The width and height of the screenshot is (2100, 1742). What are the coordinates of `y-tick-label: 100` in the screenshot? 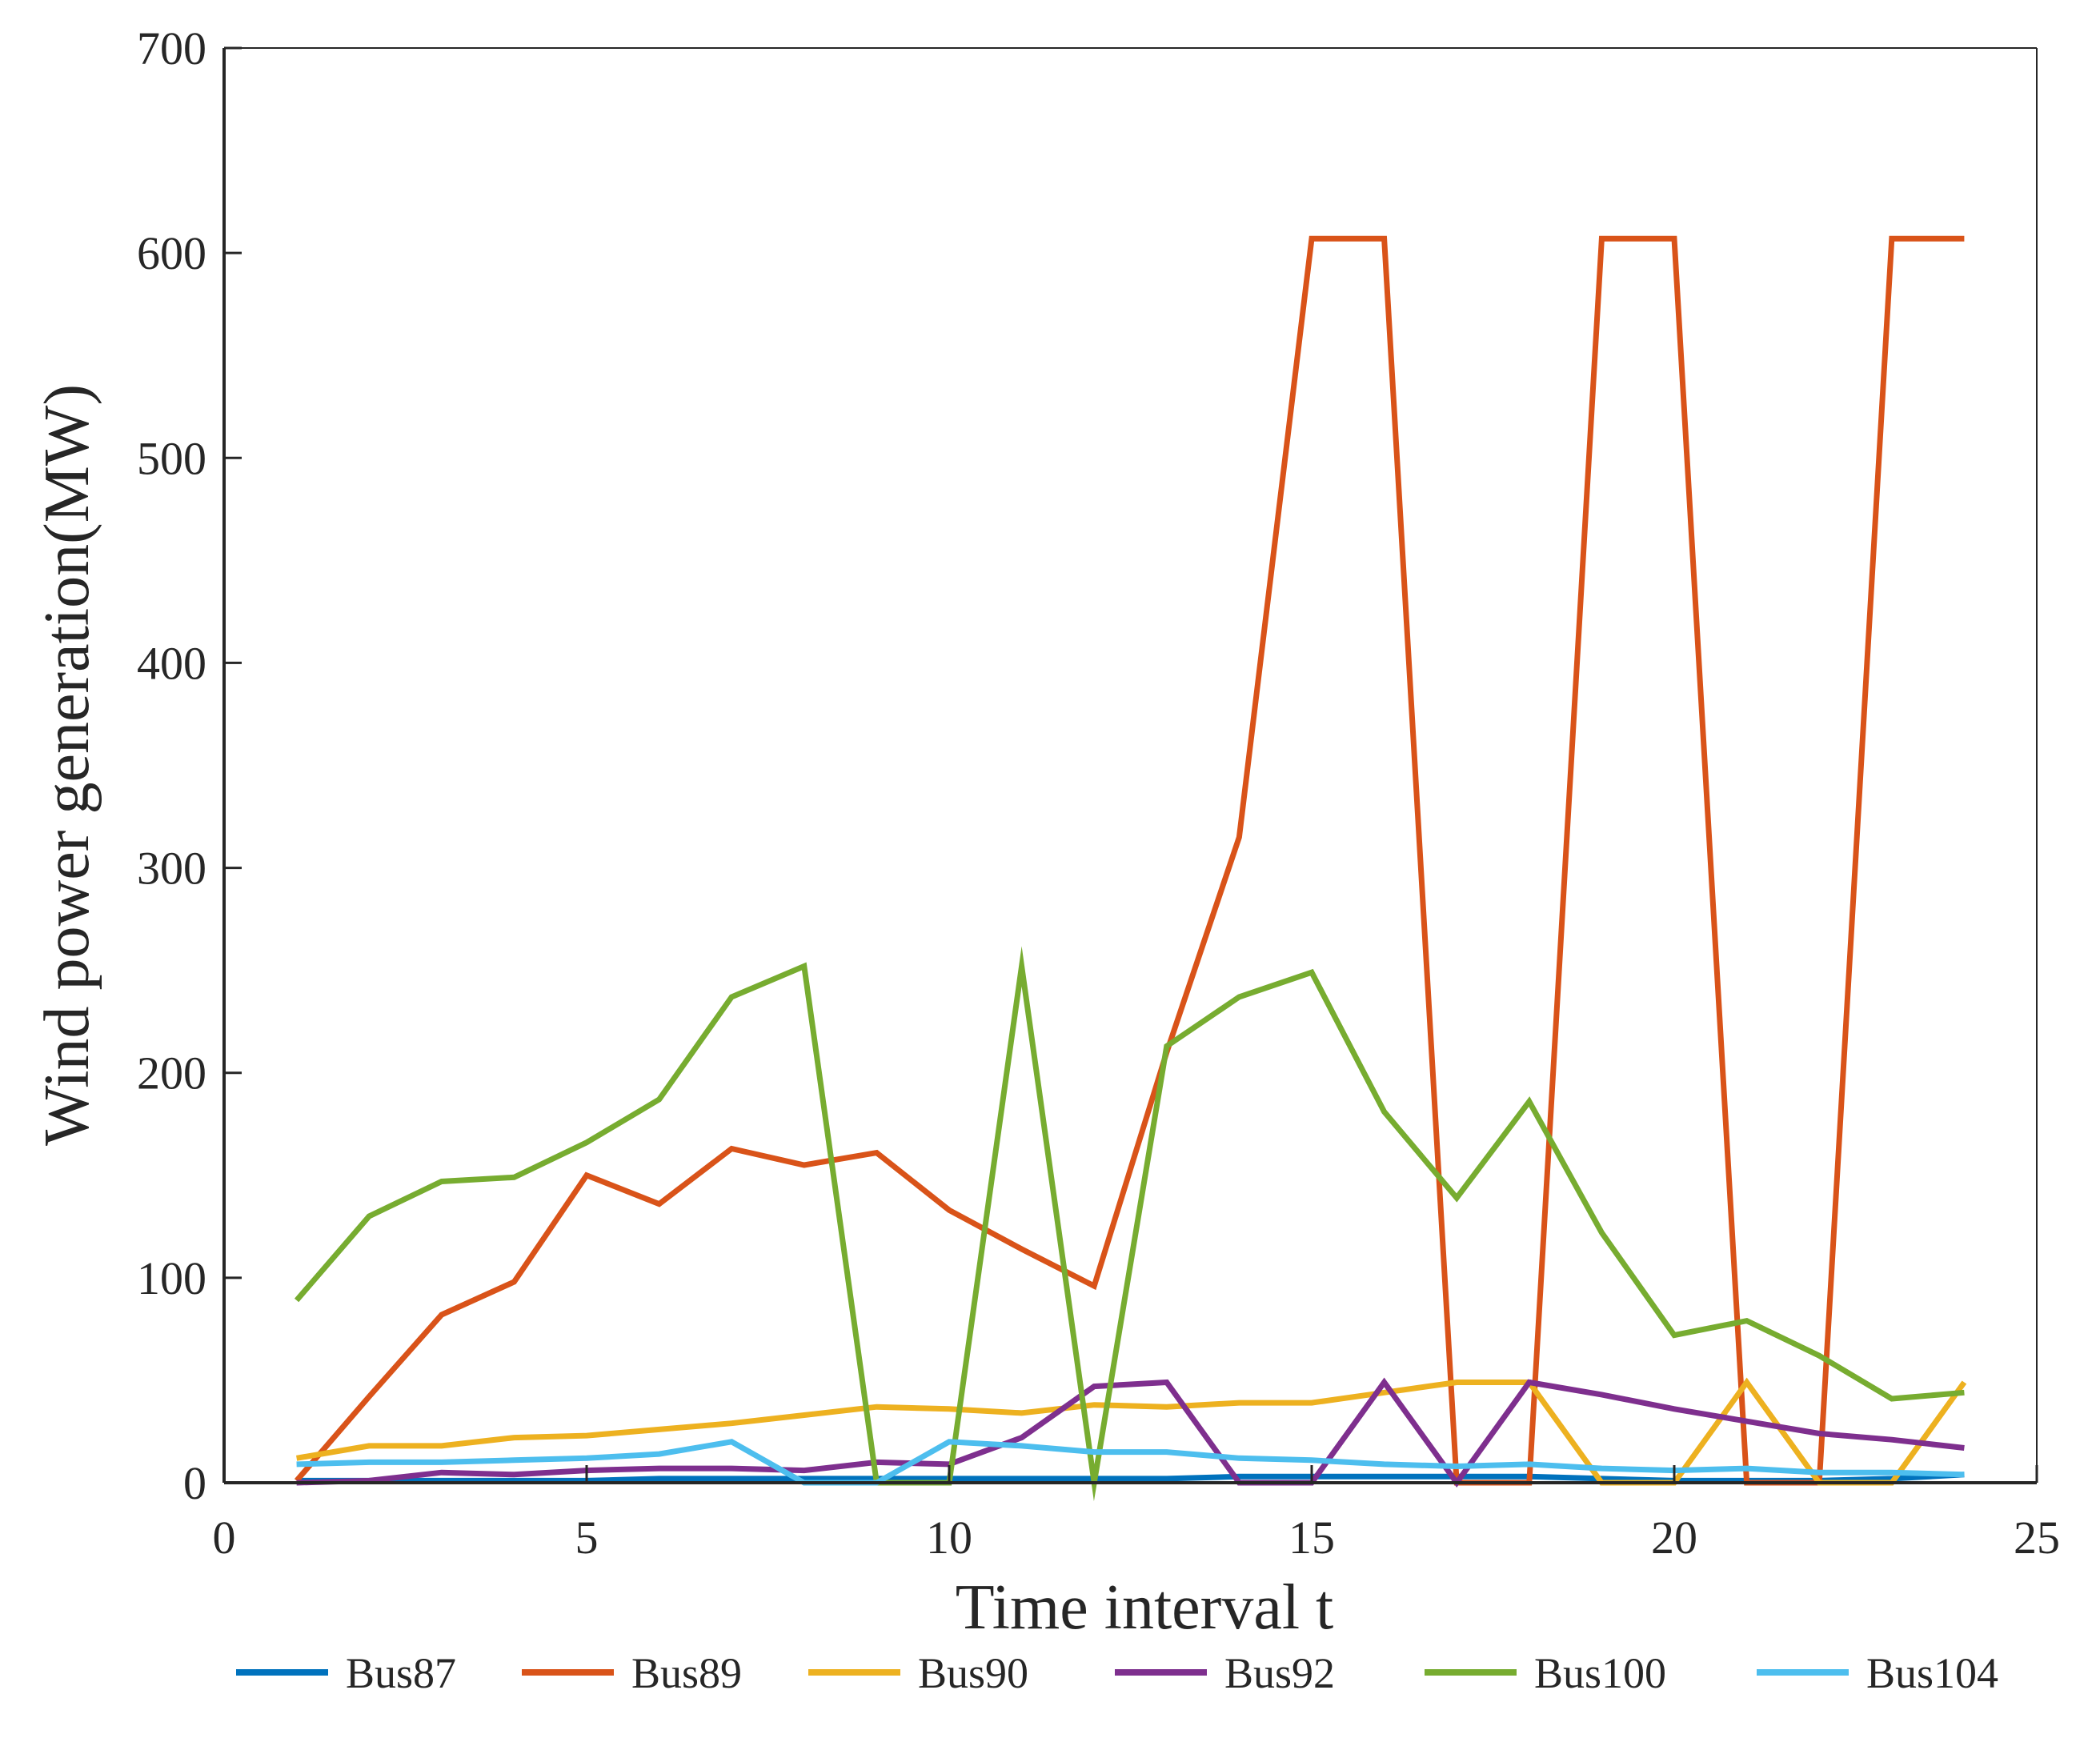 It's located at (171, 1278).